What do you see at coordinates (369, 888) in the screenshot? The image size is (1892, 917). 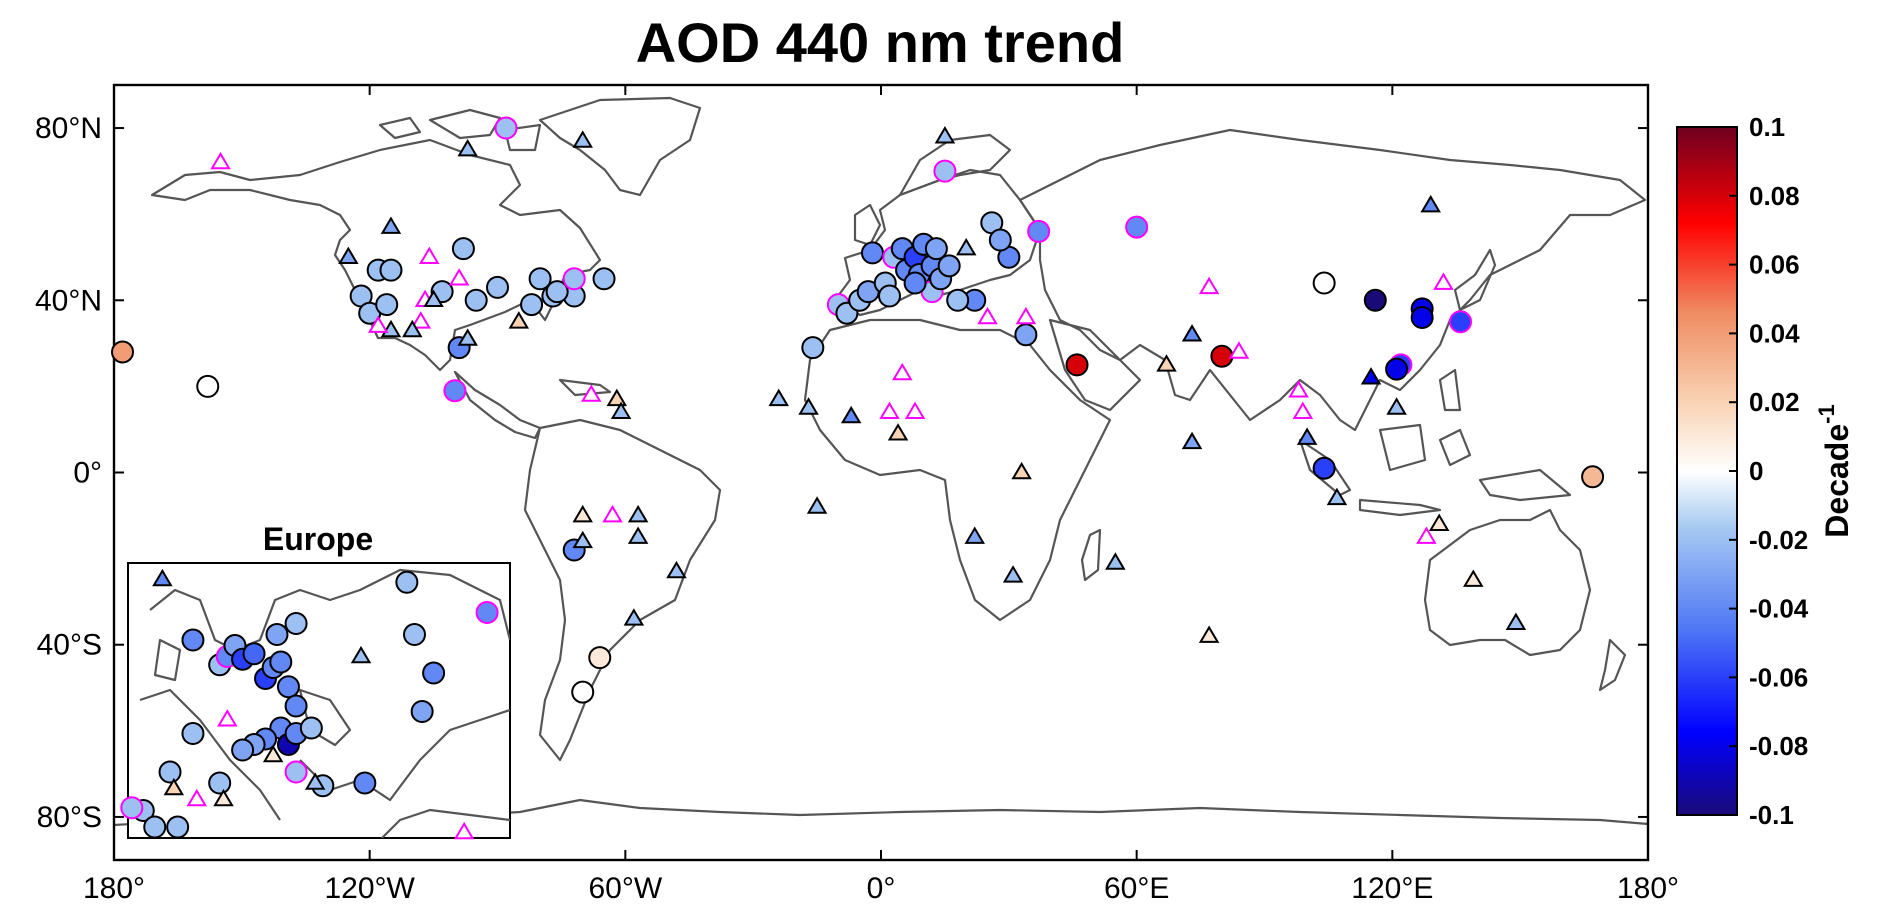 I see `x-tick-label: 120°W` at bounding box center [369, 888].